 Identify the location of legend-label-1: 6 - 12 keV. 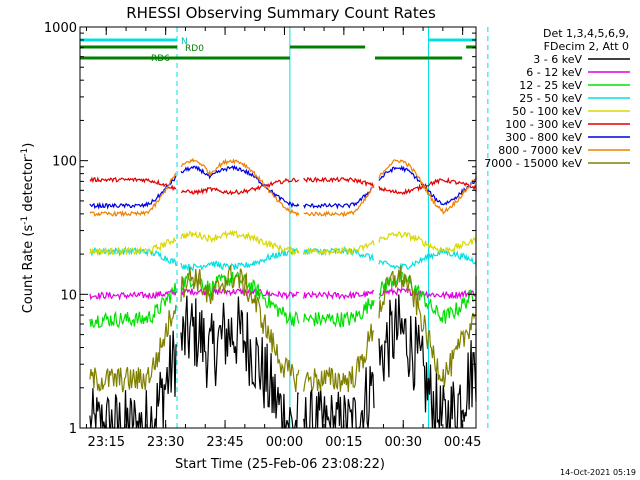
(554, 72).